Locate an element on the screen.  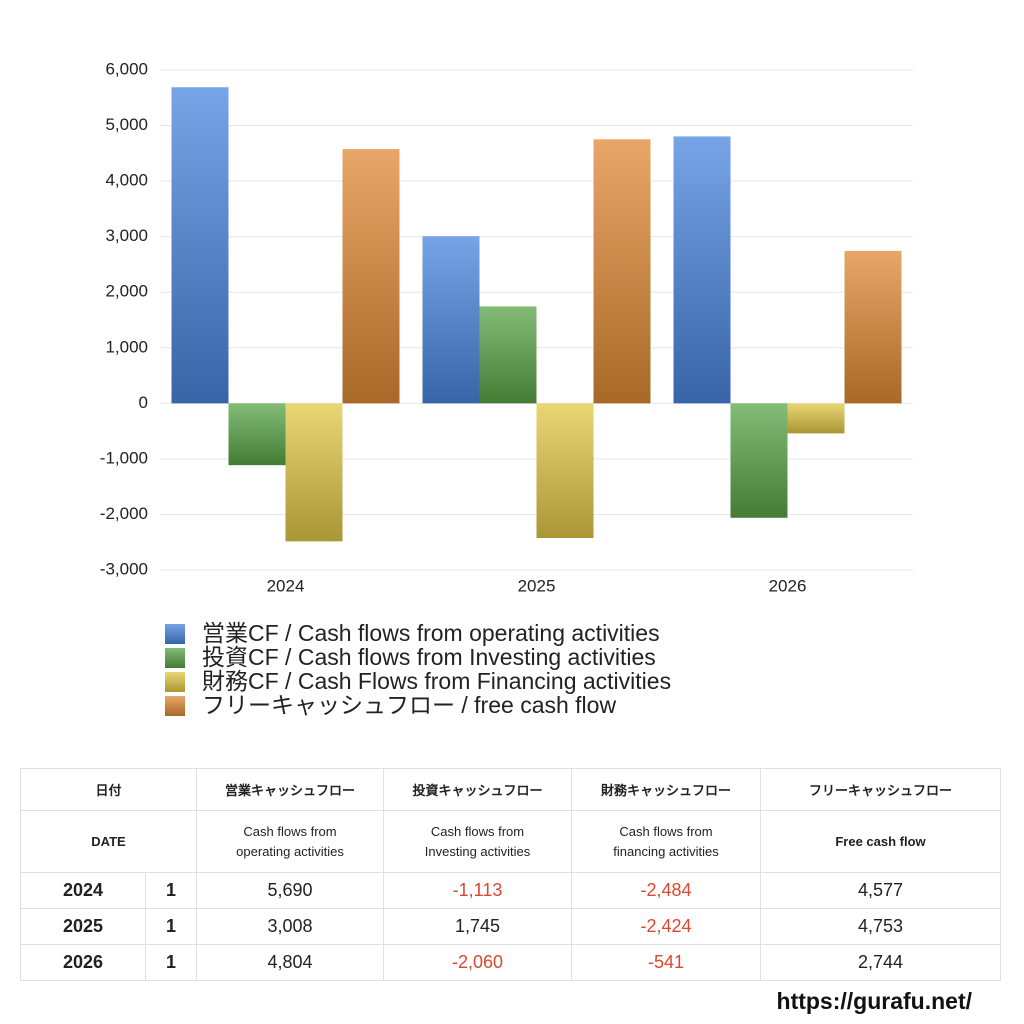
table-cell: -2,484 is located at coordinates (666, 890).